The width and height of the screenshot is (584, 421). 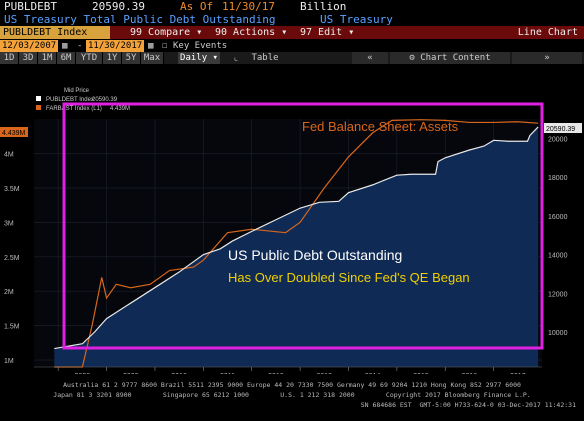 What do you see at coordinates (315, 255) in the screenshot?
I see `chart-annotation-title: US Public Debt Outstanding` at bounding box center [315, 255].